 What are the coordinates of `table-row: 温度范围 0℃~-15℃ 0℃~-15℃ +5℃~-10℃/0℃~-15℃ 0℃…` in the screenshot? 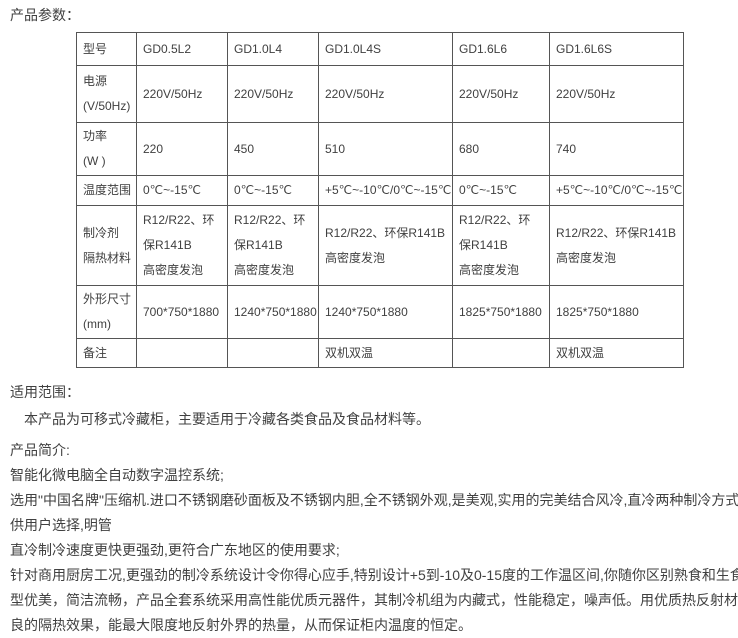 It's located at (380, 190).